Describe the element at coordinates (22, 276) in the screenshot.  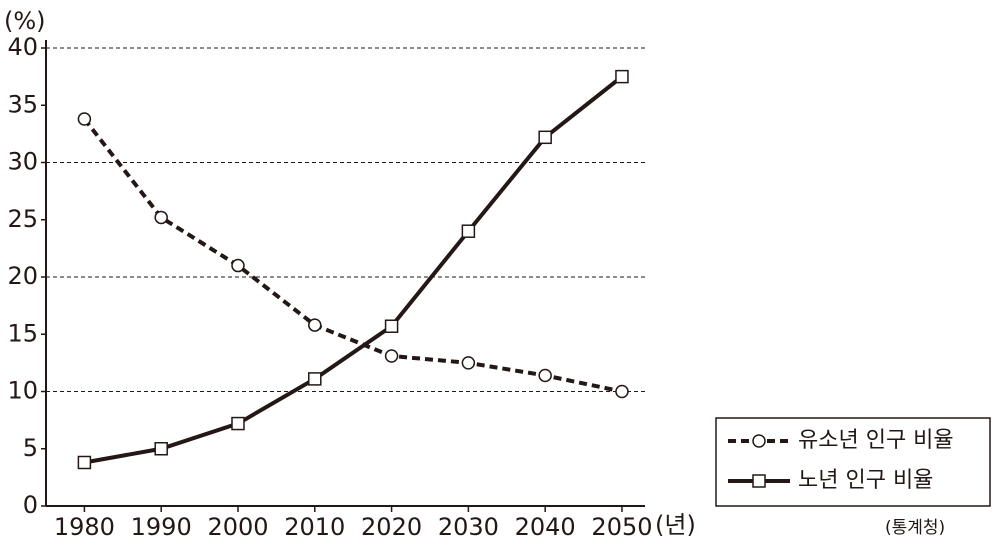
I see `y-tick-label: 20` at that location.